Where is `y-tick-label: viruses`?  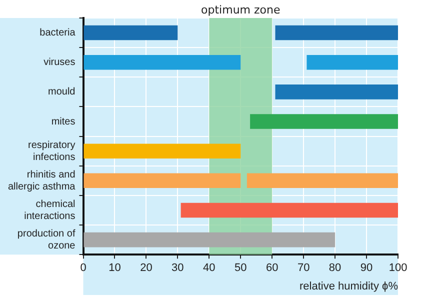 y-tick-label: viruses is located at coordinates (60, 62).